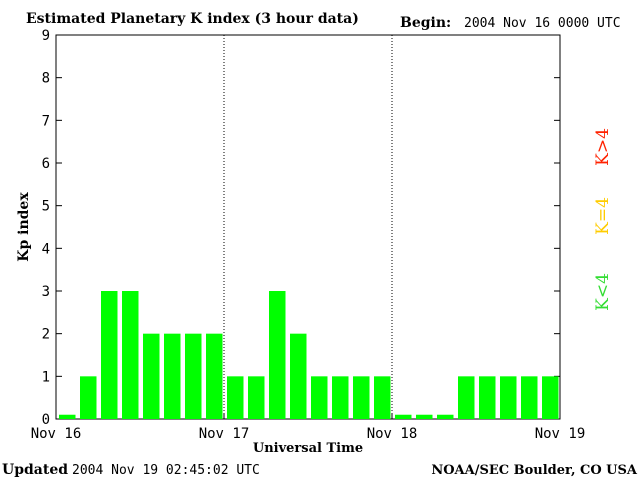 Image resolution: width=640 pixels, height=480 pixels. I want to click on y-tick-label: 9, so click(46, 36).